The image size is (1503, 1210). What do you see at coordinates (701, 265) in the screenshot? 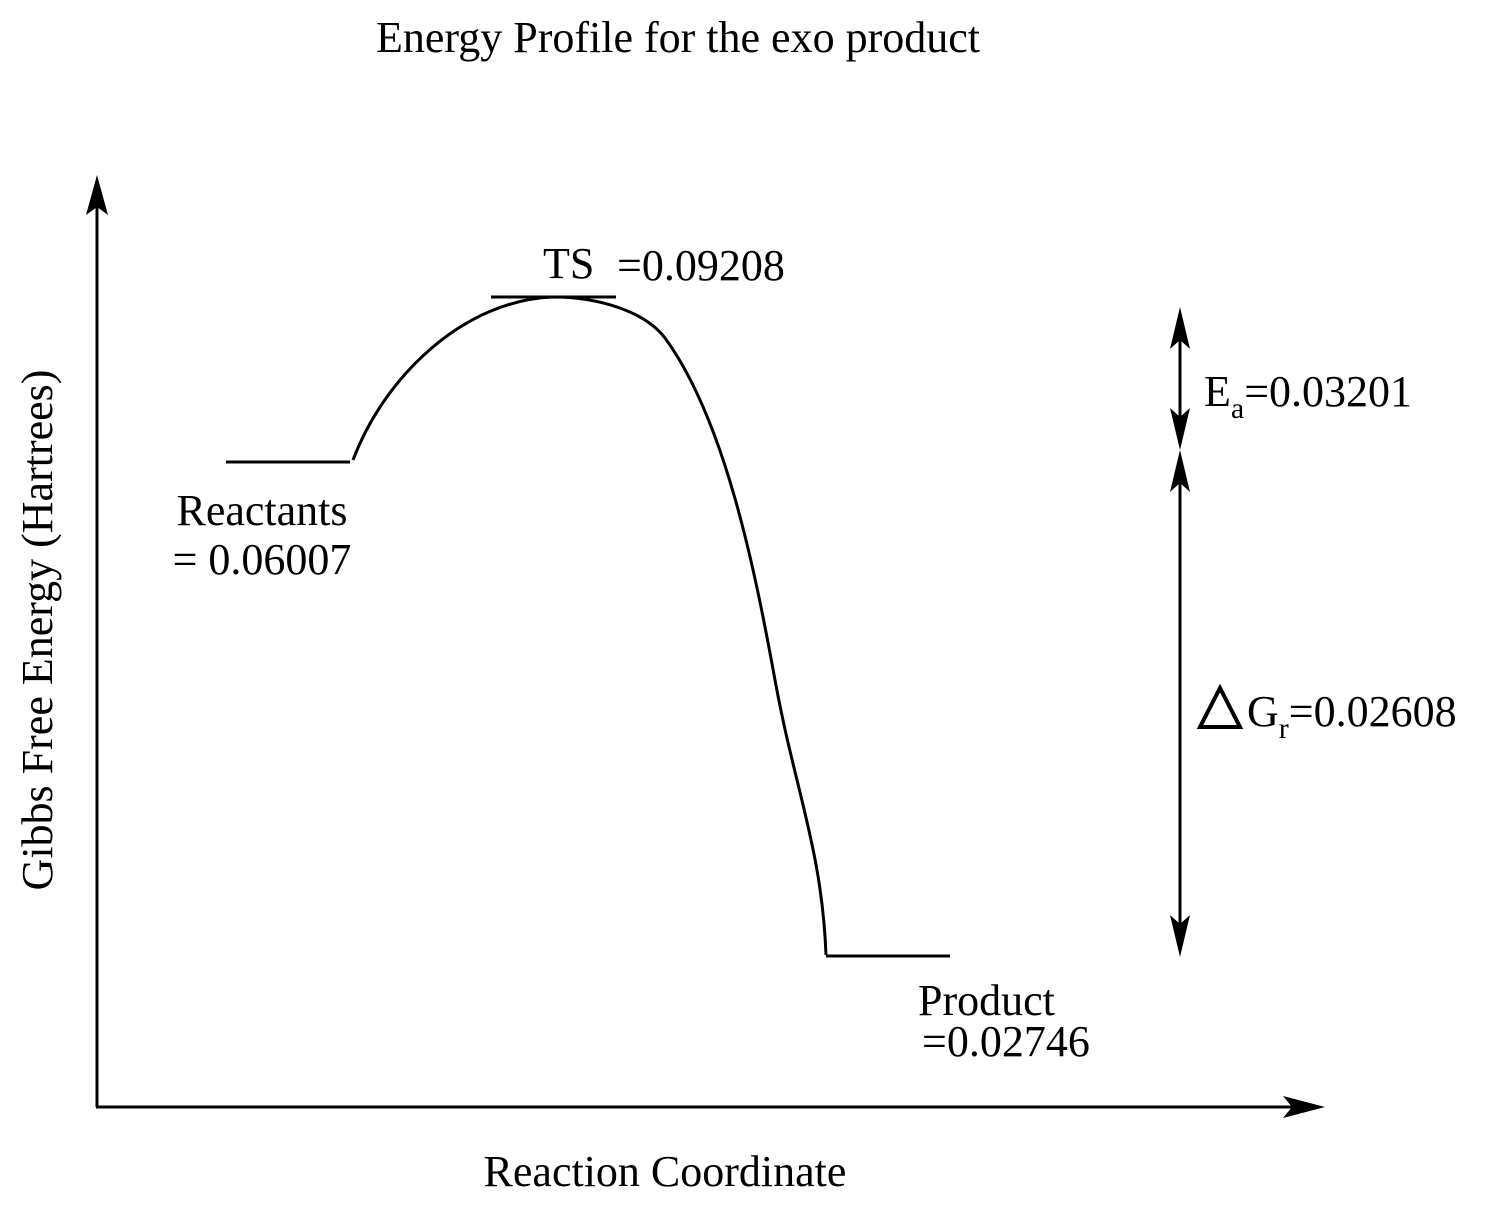
I see `ts-value: =0.09208` at bounding box center [701, 265].